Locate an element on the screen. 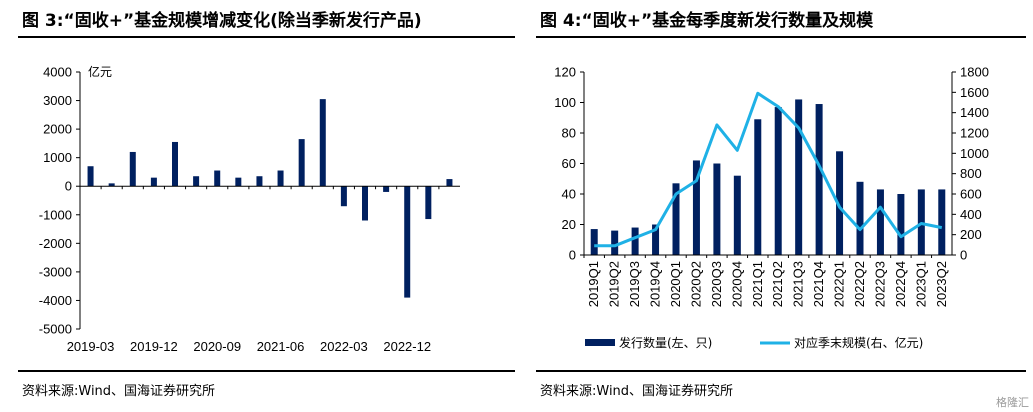 The image size is (1033, 412). x-tick-label: 2020Q2 is located at coordinates (695, 284).